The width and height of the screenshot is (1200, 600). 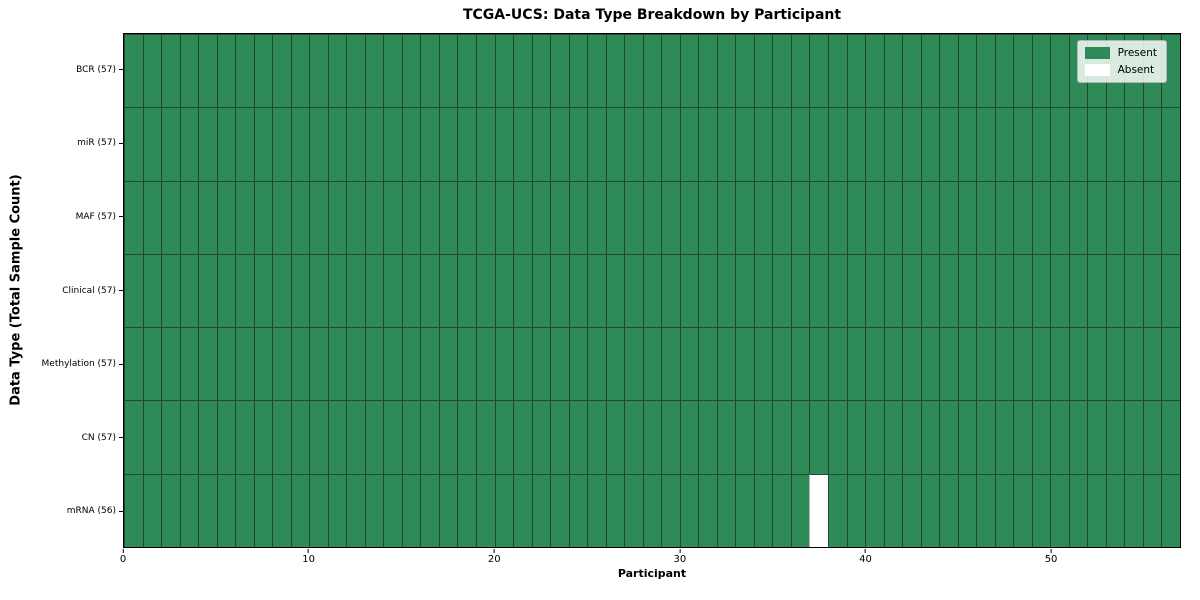 I want to click on y-tick-mark, so click(x=121, y=364).